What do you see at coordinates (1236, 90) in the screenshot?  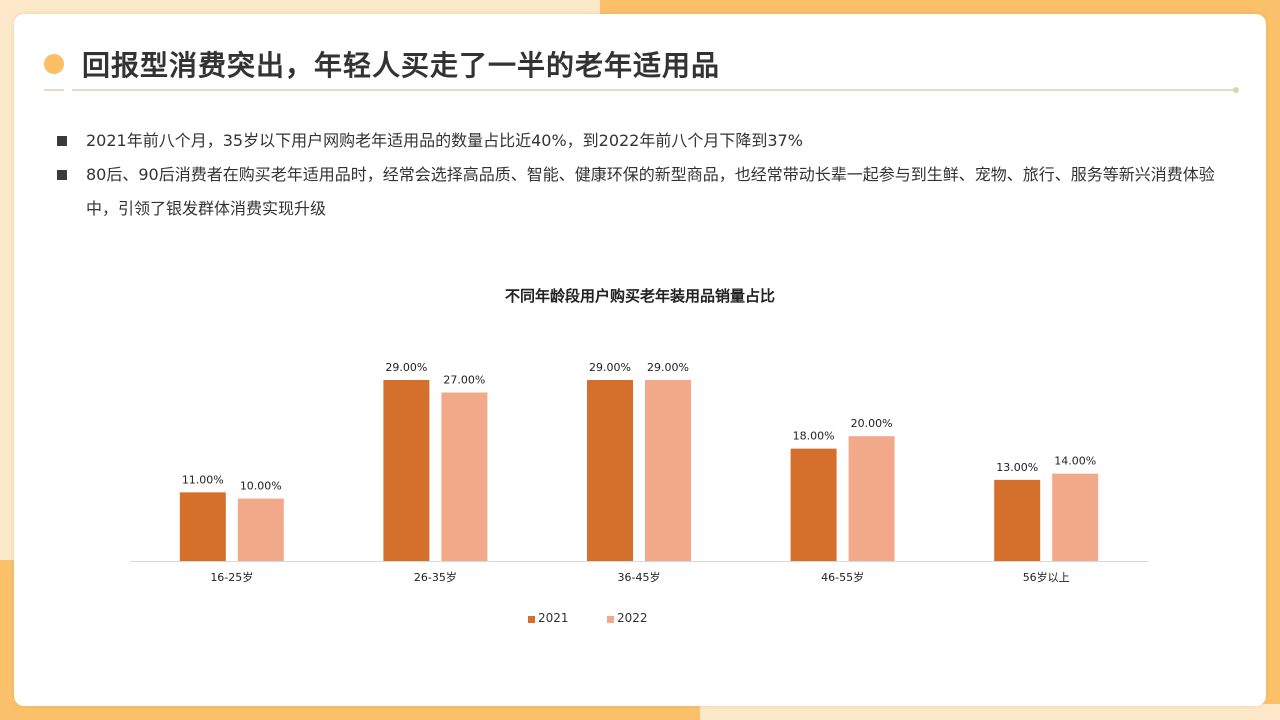 I see `title-divider-end-dot` at bounding box center [1236, 90].